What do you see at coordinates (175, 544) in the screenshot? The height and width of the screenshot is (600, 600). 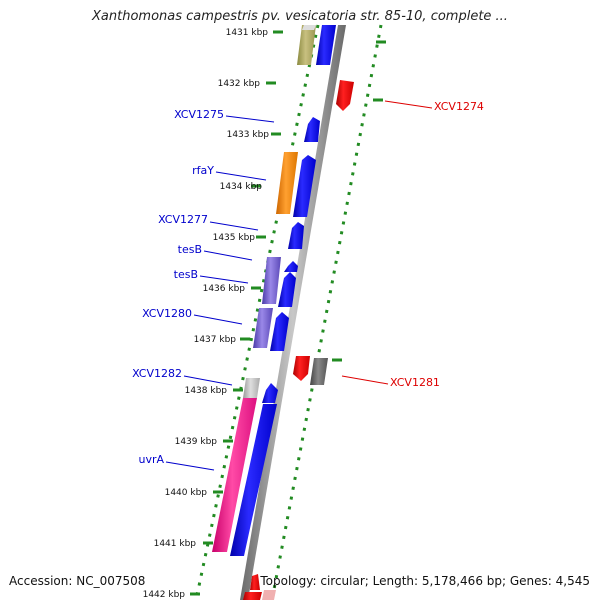 I see `kbp-label: 1441 kbp` at bounding box center [175, 544].